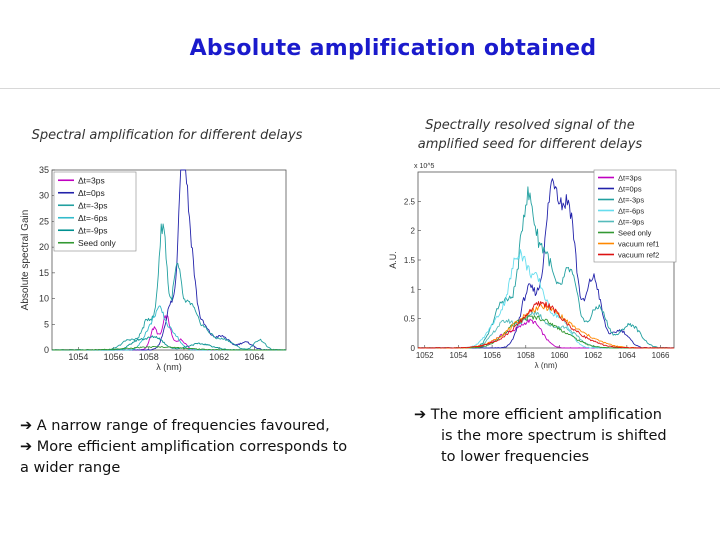 This screenshot has height=540, width=720. Describe the element at coordinates (46, 324) in the screenshot. I see `y-tick-label: 5` at that location.